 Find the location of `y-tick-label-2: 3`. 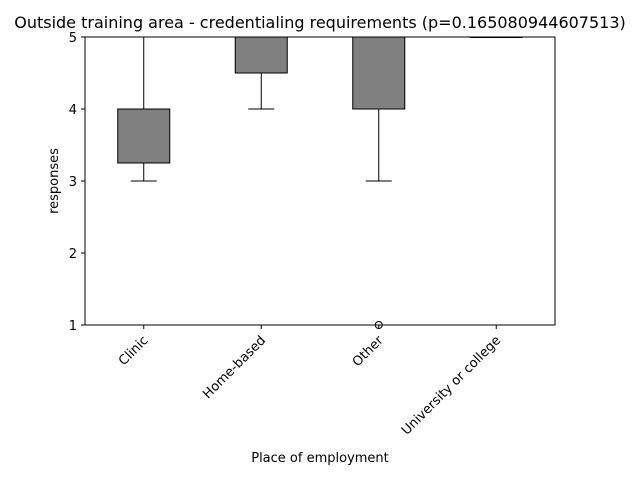

y-tick-label-2: 3 is located at coordinates (73, 182).